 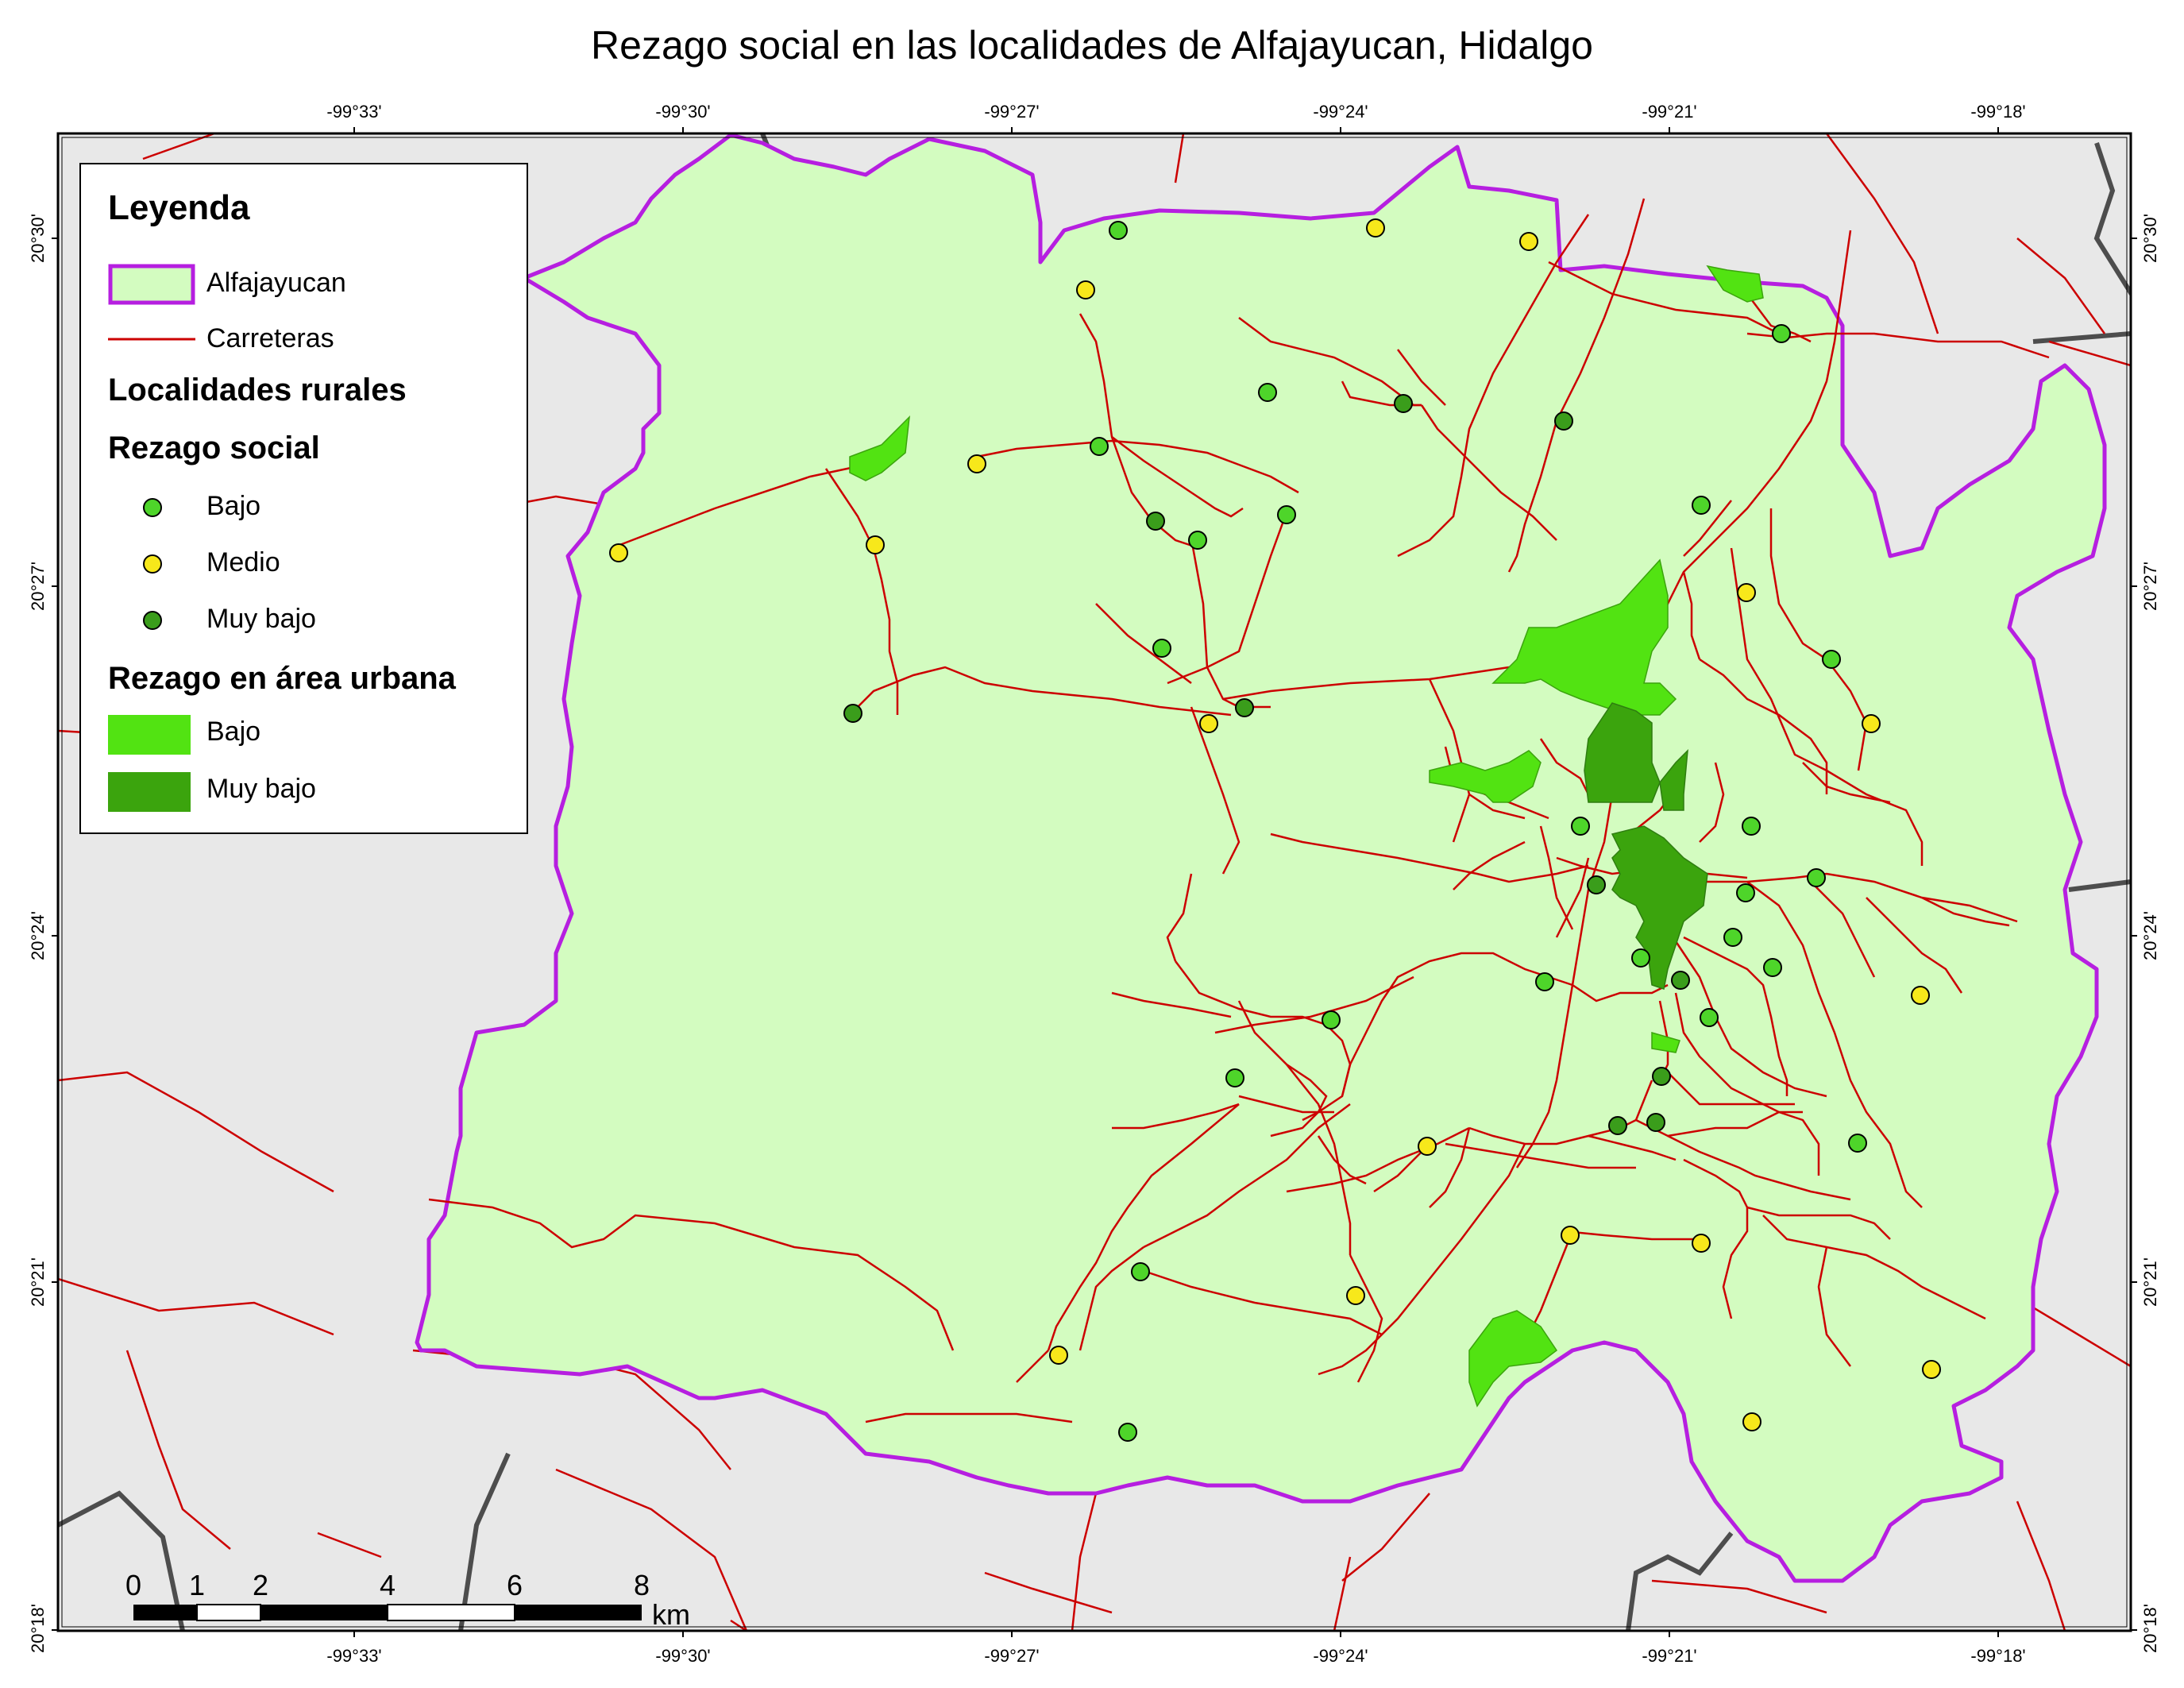 I want to click on legend-bajo-label: Bajo, so click(x=233, y=506).